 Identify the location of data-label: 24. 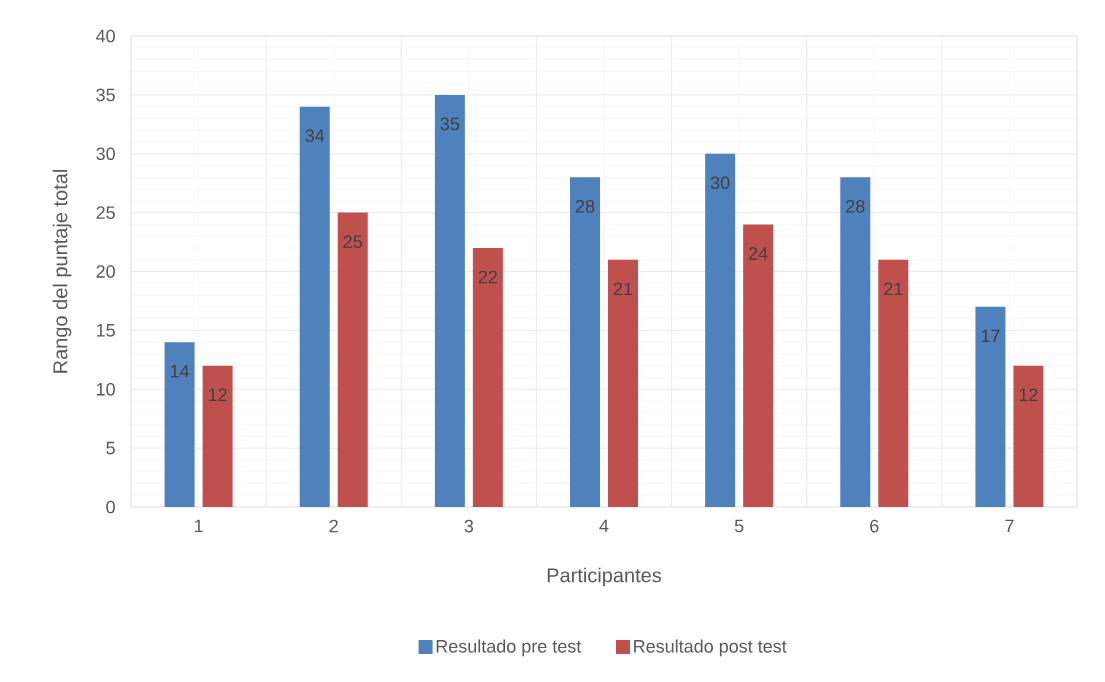
(758, 253).